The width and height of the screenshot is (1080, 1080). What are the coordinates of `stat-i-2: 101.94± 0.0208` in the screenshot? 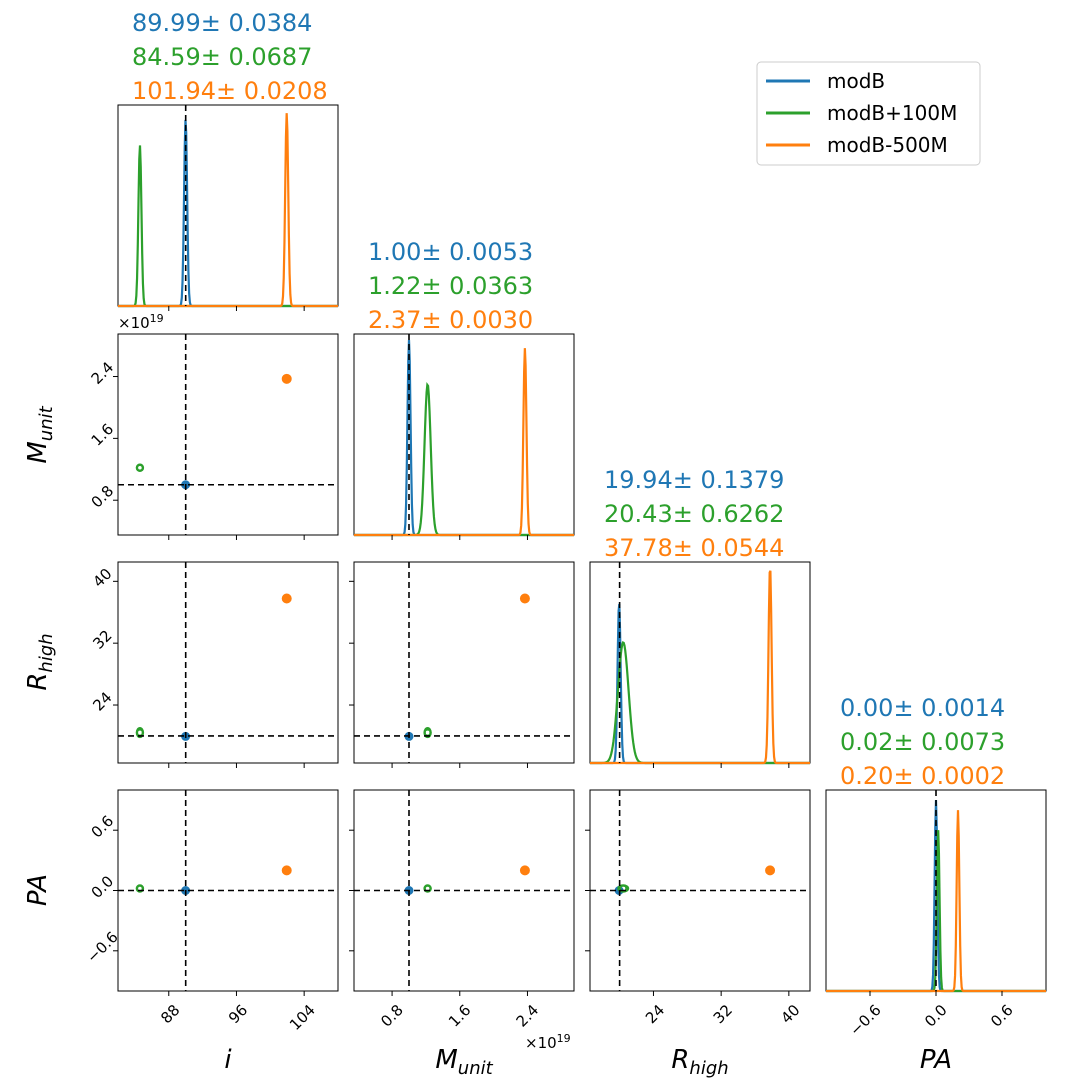 It's located at (230, 91).